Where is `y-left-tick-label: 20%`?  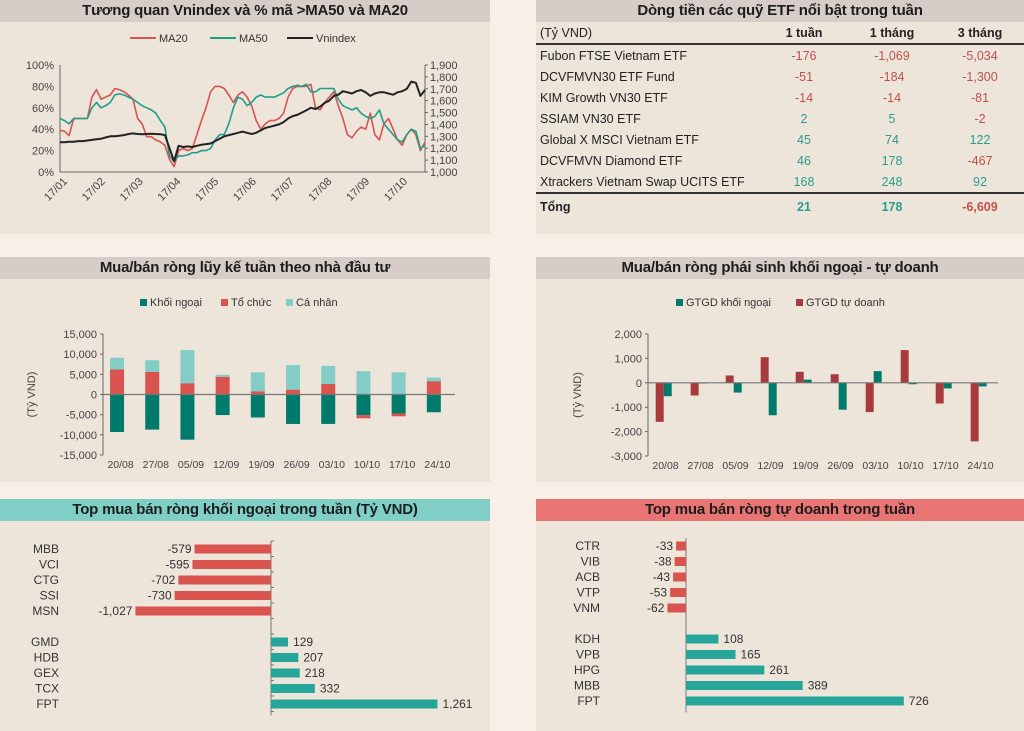 y-left-tick-label: 20% is located at coordinates (43, 152).